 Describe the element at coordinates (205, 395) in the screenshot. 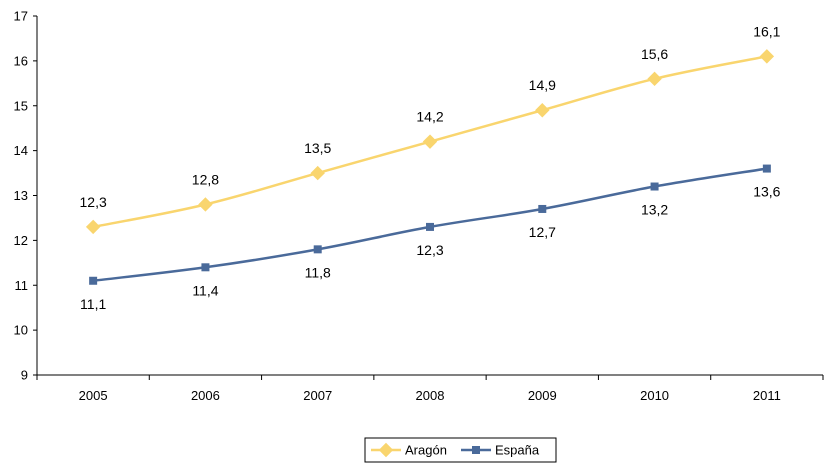

I see `x-tick-label: 2006` at that location.